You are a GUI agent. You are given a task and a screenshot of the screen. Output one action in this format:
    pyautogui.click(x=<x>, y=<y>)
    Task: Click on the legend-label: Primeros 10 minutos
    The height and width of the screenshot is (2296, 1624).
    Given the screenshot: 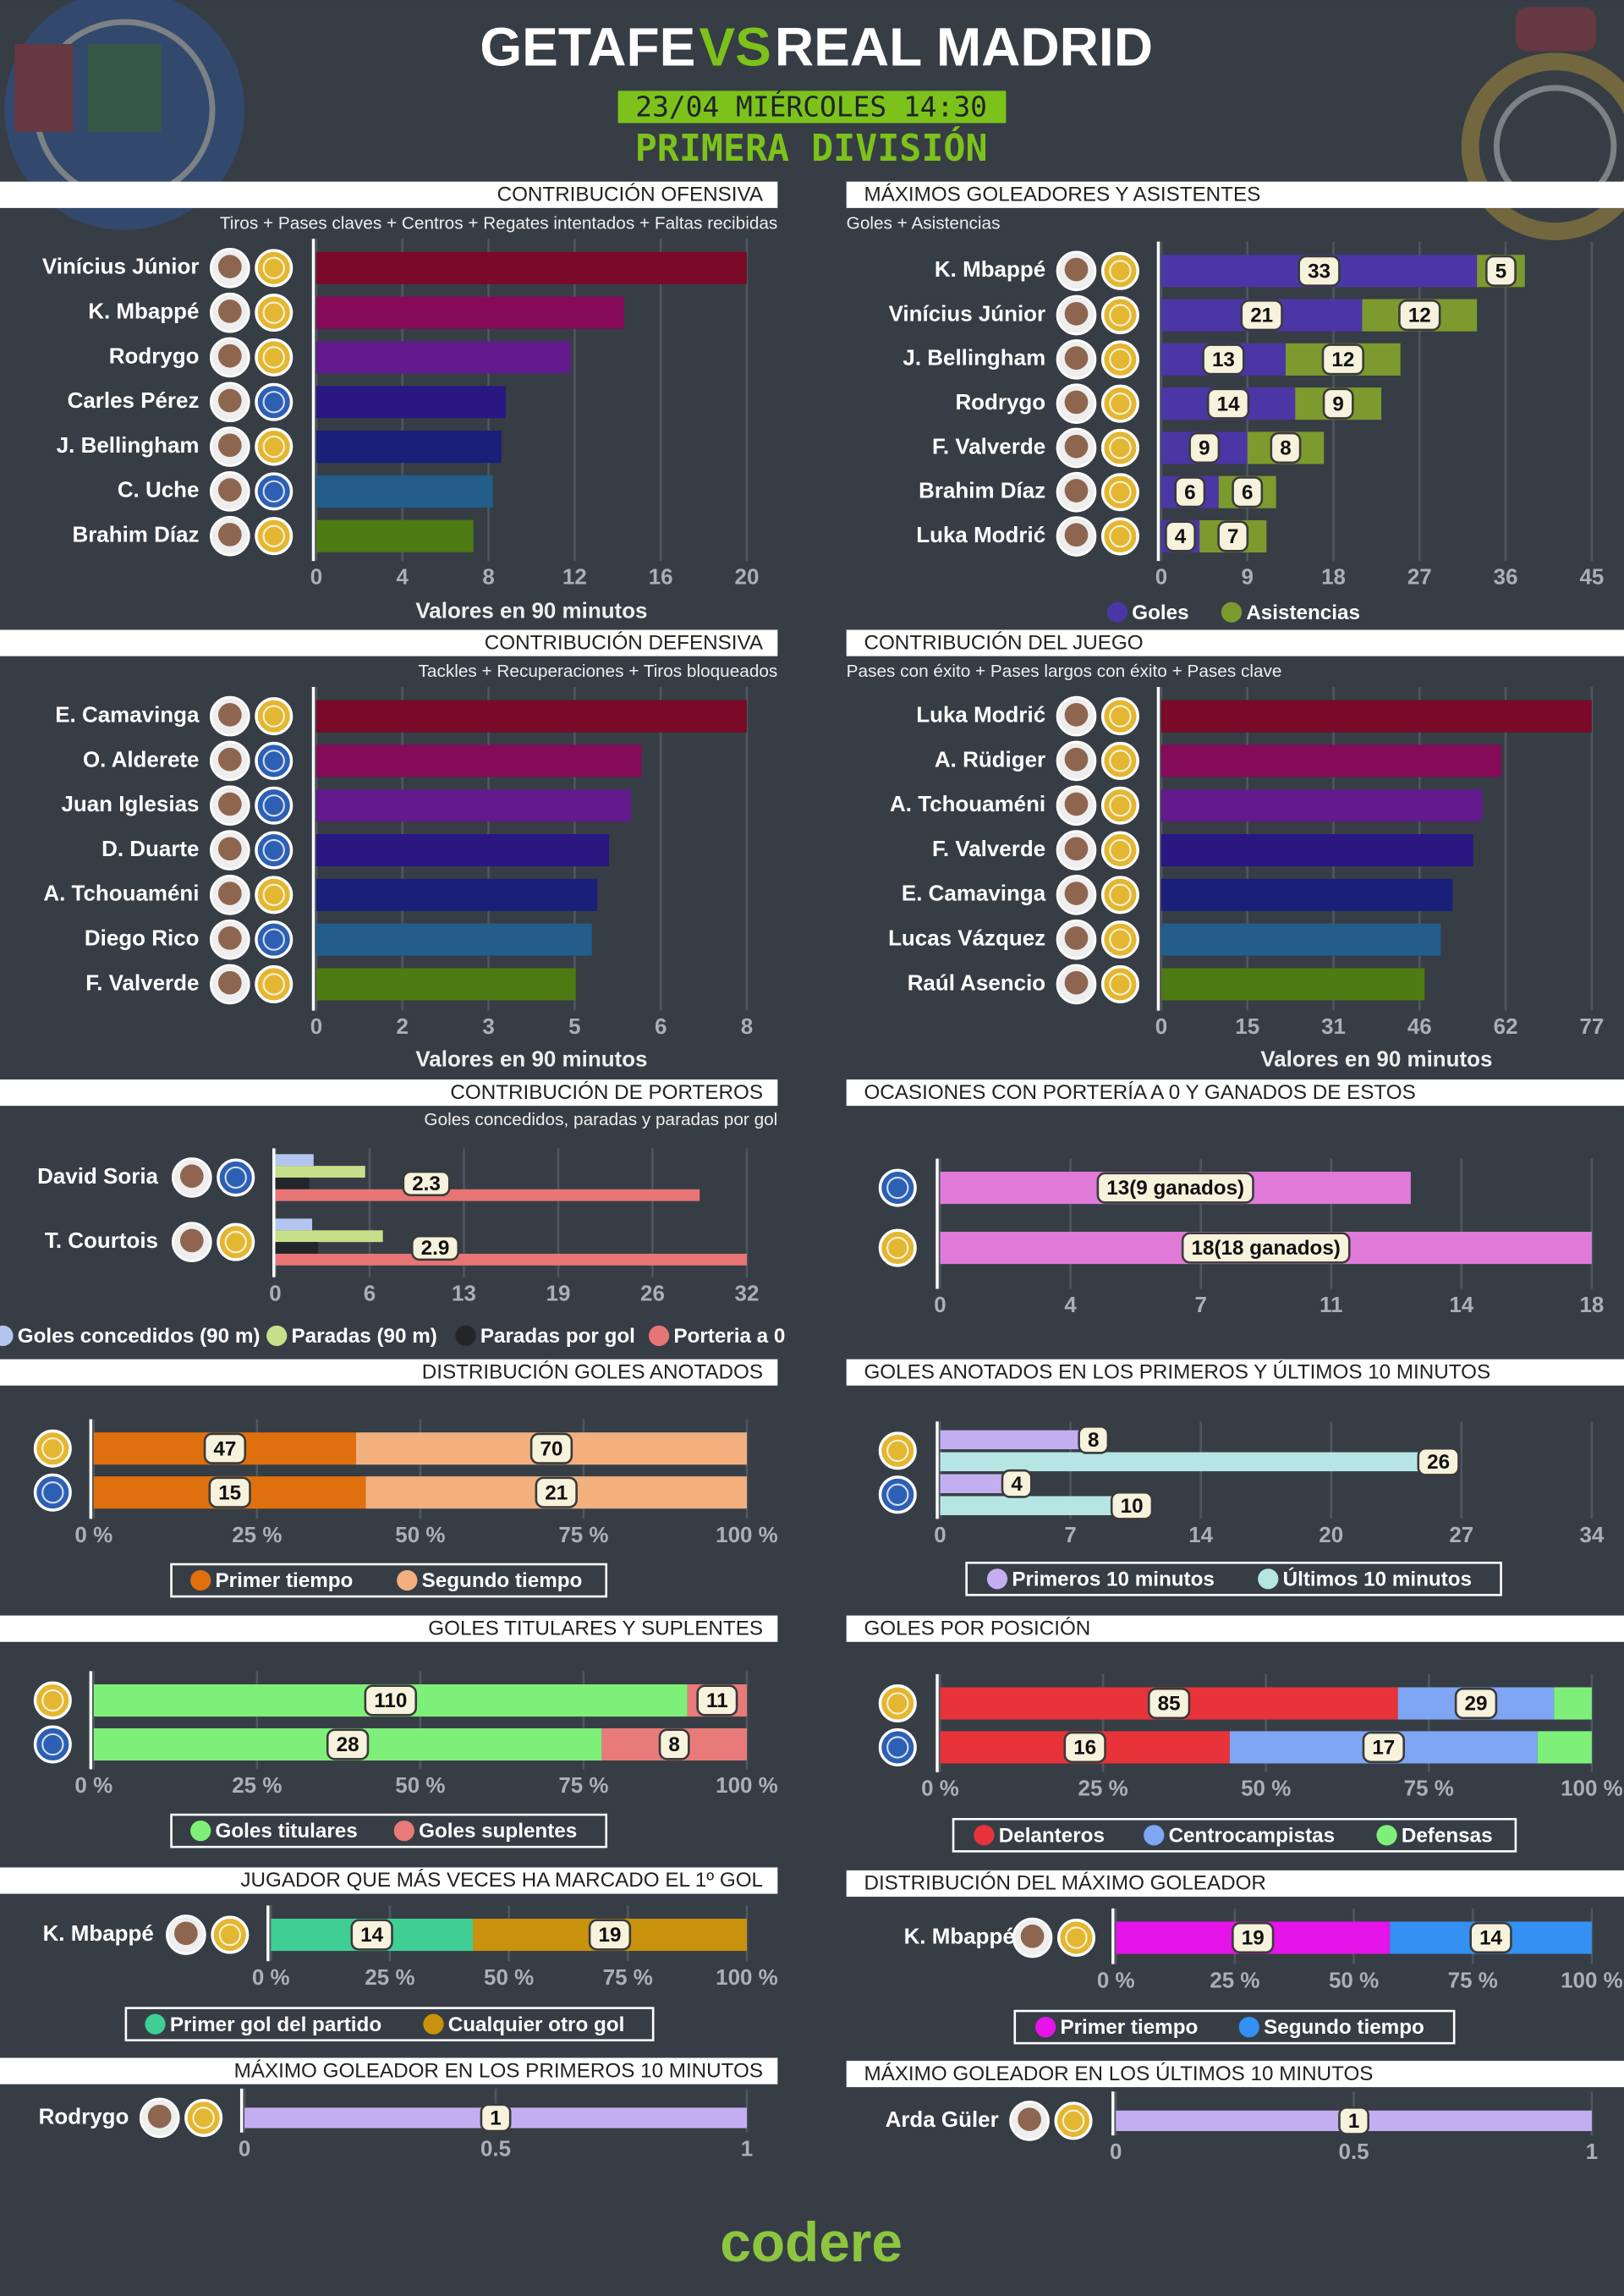 What is the action you would take?
    pyautogui.click(x=1113, y=1579)
    